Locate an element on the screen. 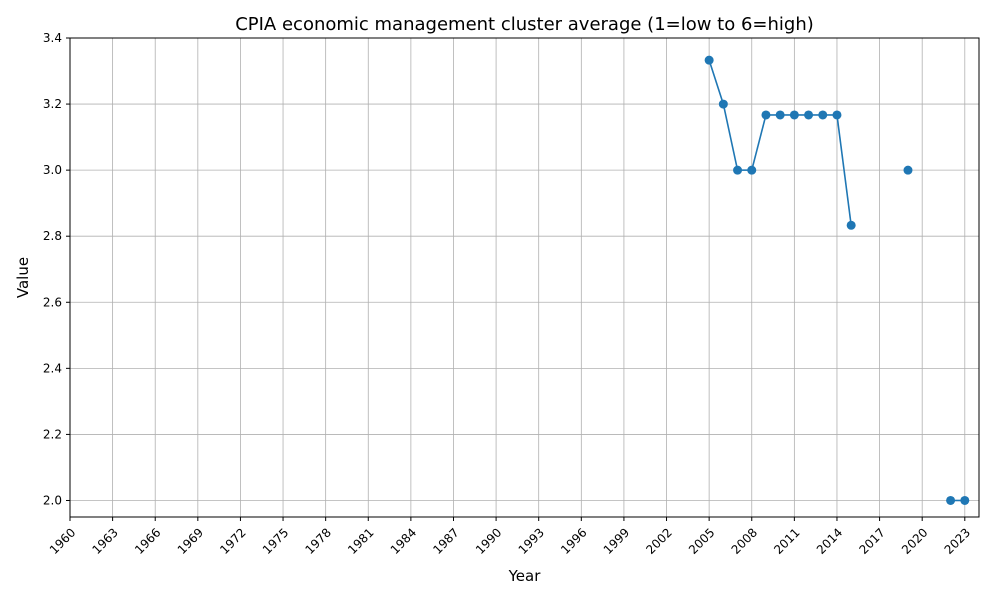  x-axis-title: Year is located at coordinates (525, 576).